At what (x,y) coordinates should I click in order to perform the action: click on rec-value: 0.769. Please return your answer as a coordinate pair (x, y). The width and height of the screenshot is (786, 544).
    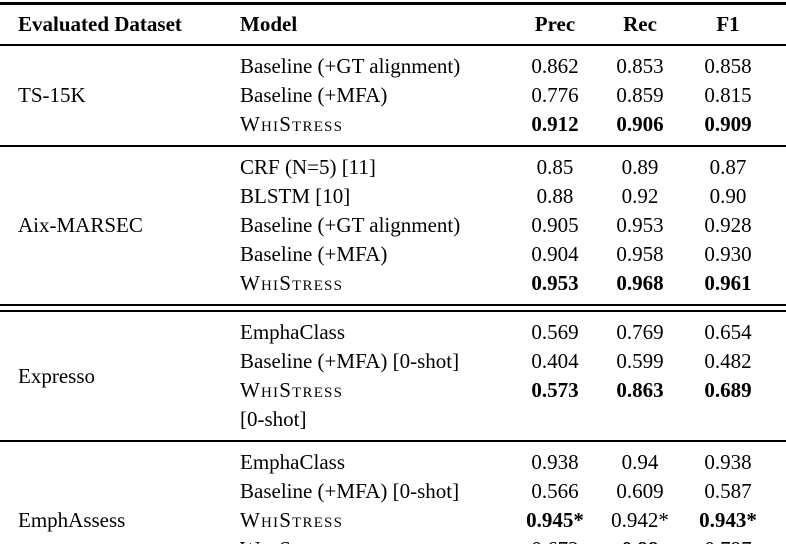
    Looking at the image, I should click on (640, 332).